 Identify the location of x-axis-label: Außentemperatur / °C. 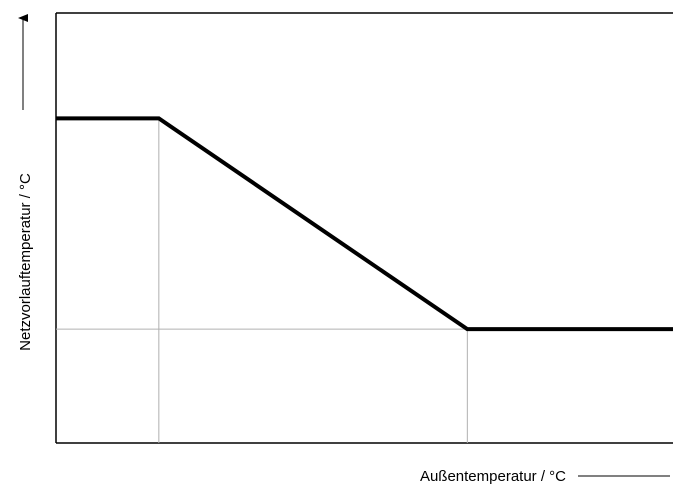
(493, 476).